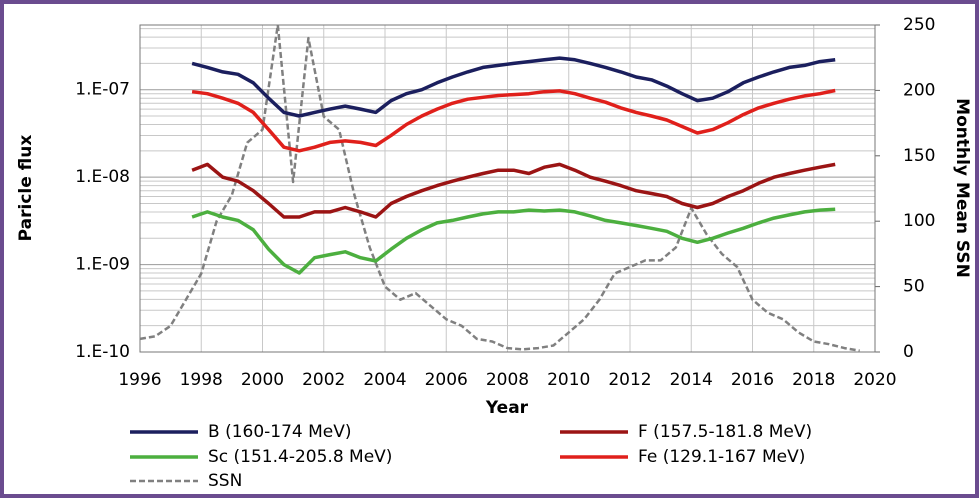  Describe the element at coordinates (262, 380) in the screenshot. I see `x-tick-label: 2000` at that location.